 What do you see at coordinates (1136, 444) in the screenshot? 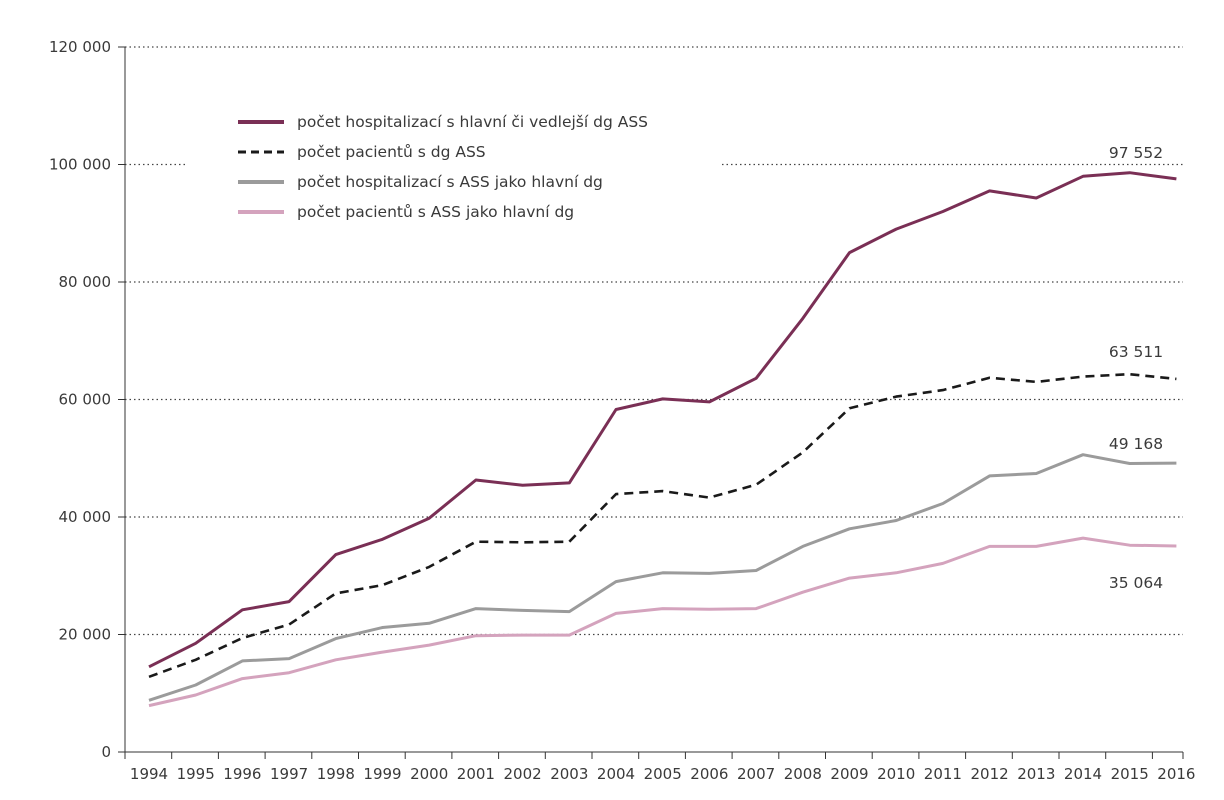
I see `end-value-label: 49 168` at bounding box center [1136, 444].